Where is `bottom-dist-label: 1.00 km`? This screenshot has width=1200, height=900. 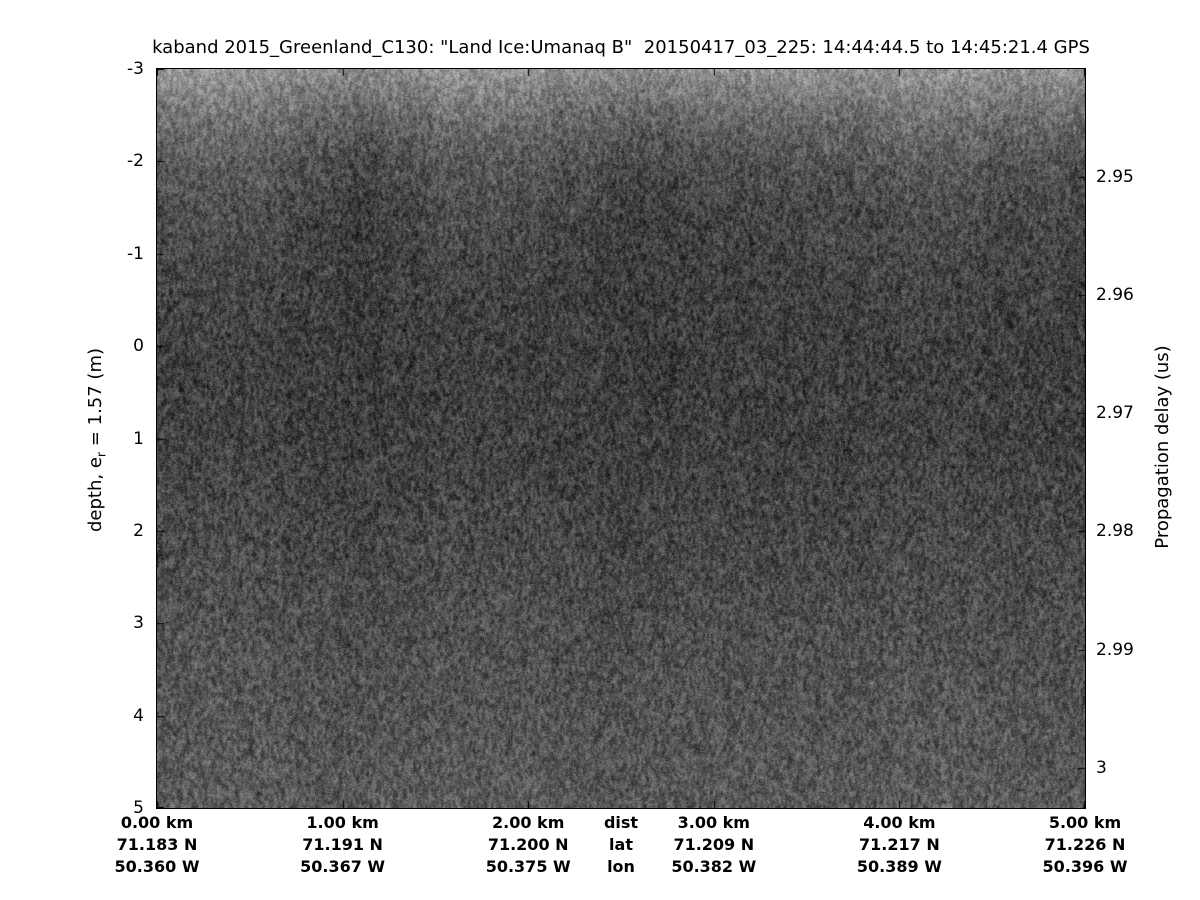
bottom-dist-label: 1.00 km is located at coordinates (342, 822).